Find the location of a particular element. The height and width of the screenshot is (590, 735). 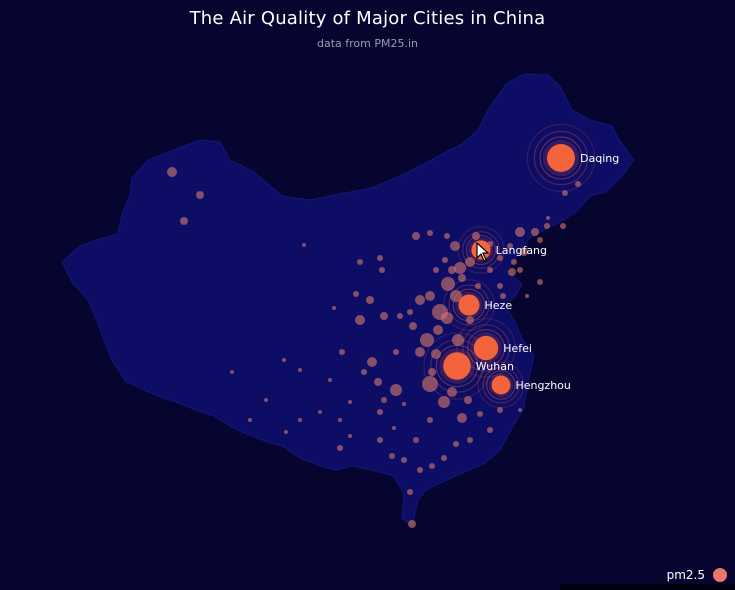

legend-marker is located at coordinates (720, 575).